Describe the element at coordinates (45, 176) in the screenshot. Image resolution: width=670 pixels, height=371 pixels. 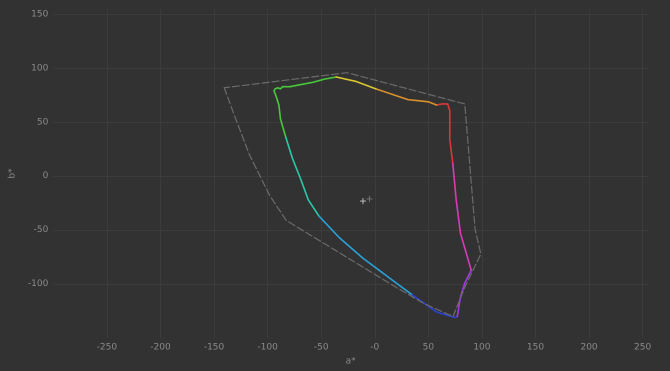
I see `y-tick-label: 0` at that location.